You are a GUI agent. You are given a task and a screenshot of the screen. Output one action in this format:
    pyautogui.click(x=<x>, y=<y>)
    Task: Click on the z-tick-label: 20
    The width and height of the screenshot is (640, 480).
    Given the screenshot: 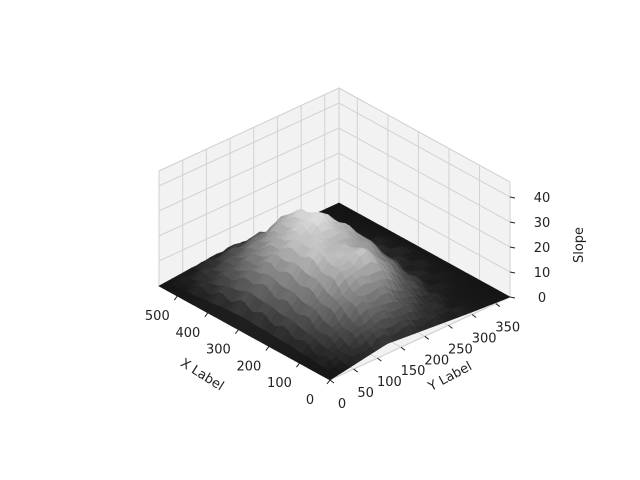 What is the action you would take?
    pyautogui.click(x=542, y=248)
    